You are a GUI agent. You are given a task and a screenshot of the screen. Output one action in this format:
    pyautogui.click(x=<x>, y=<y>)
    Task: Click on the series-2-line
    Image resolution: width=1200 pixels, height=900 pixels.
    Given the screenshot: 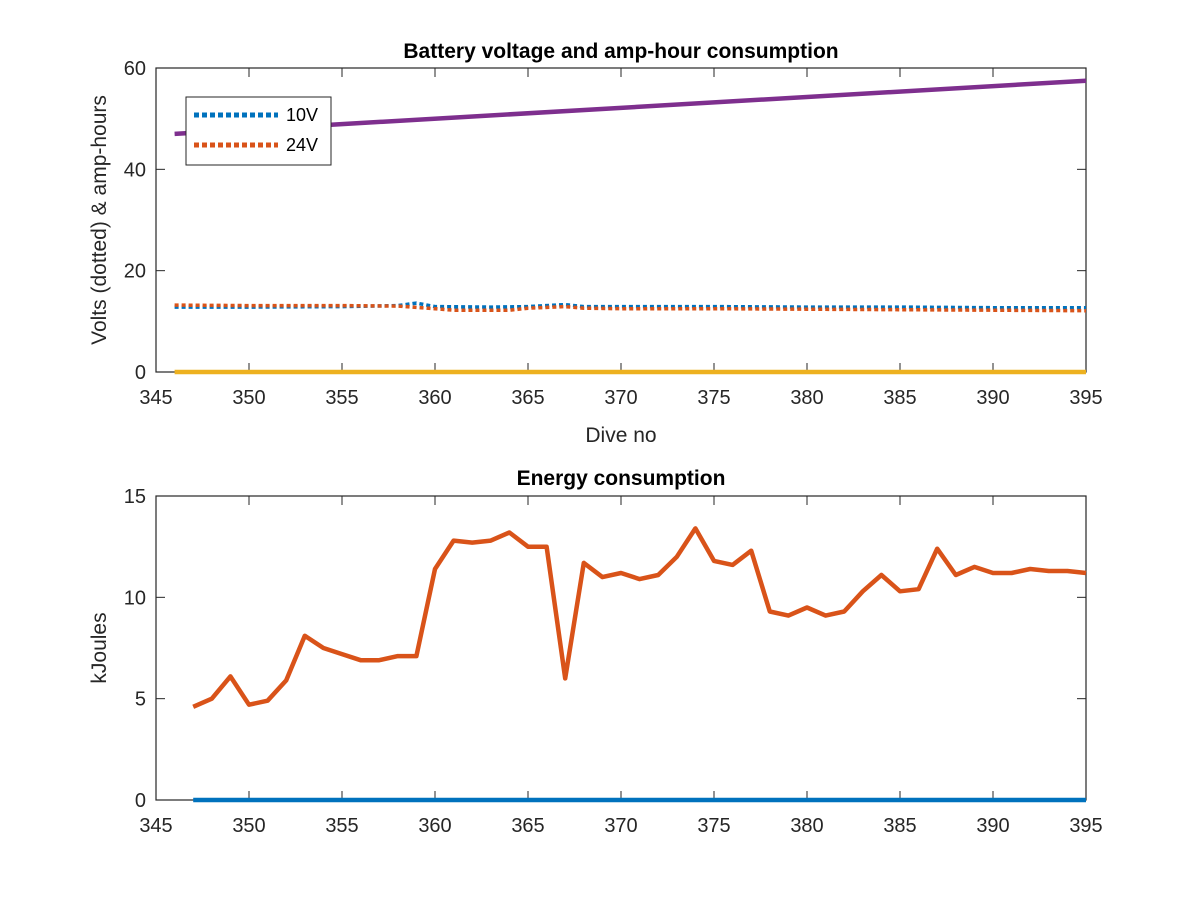 What is the action you would take?
    pyautogui.click(x=630, y=308)
    